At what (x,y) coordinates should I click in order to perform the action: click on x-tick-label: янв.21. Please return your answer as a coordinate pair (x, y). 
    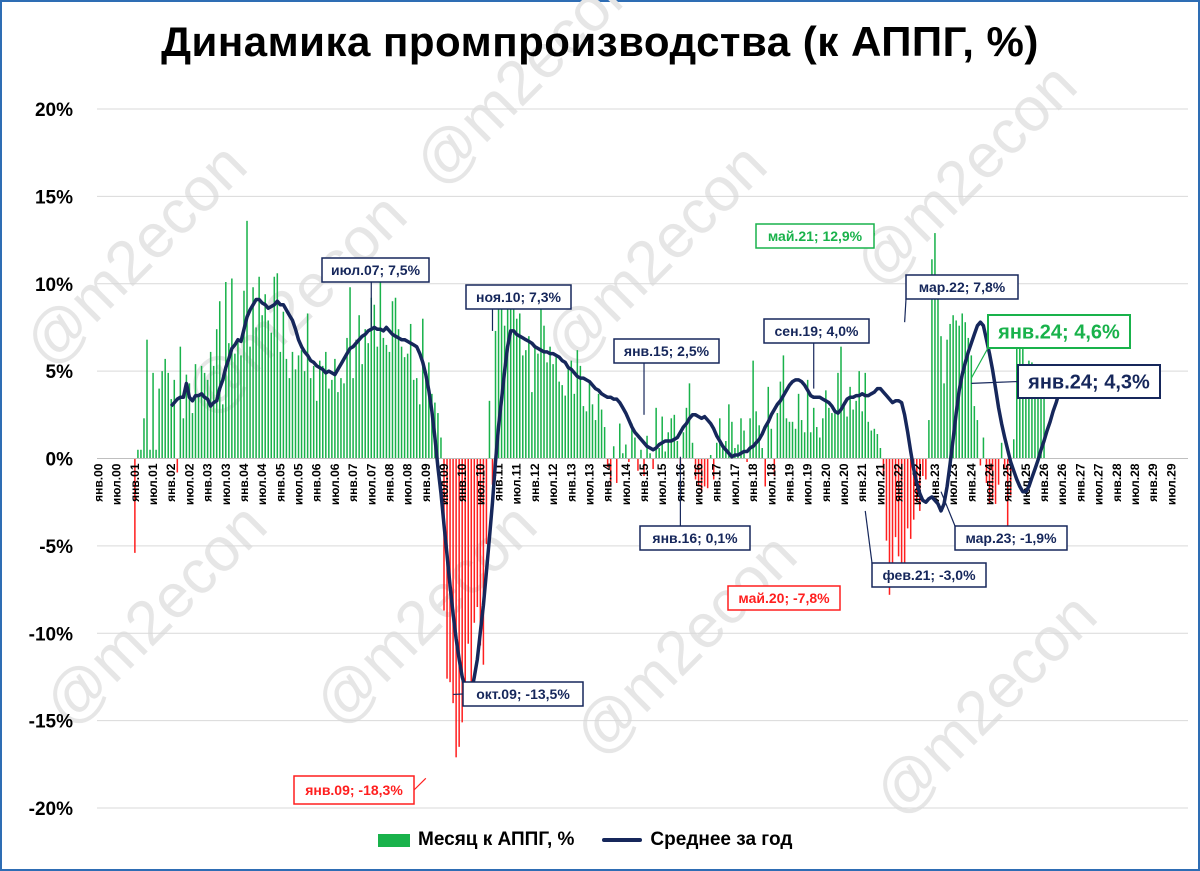
    Looking at the image, I should click on (862, 482).